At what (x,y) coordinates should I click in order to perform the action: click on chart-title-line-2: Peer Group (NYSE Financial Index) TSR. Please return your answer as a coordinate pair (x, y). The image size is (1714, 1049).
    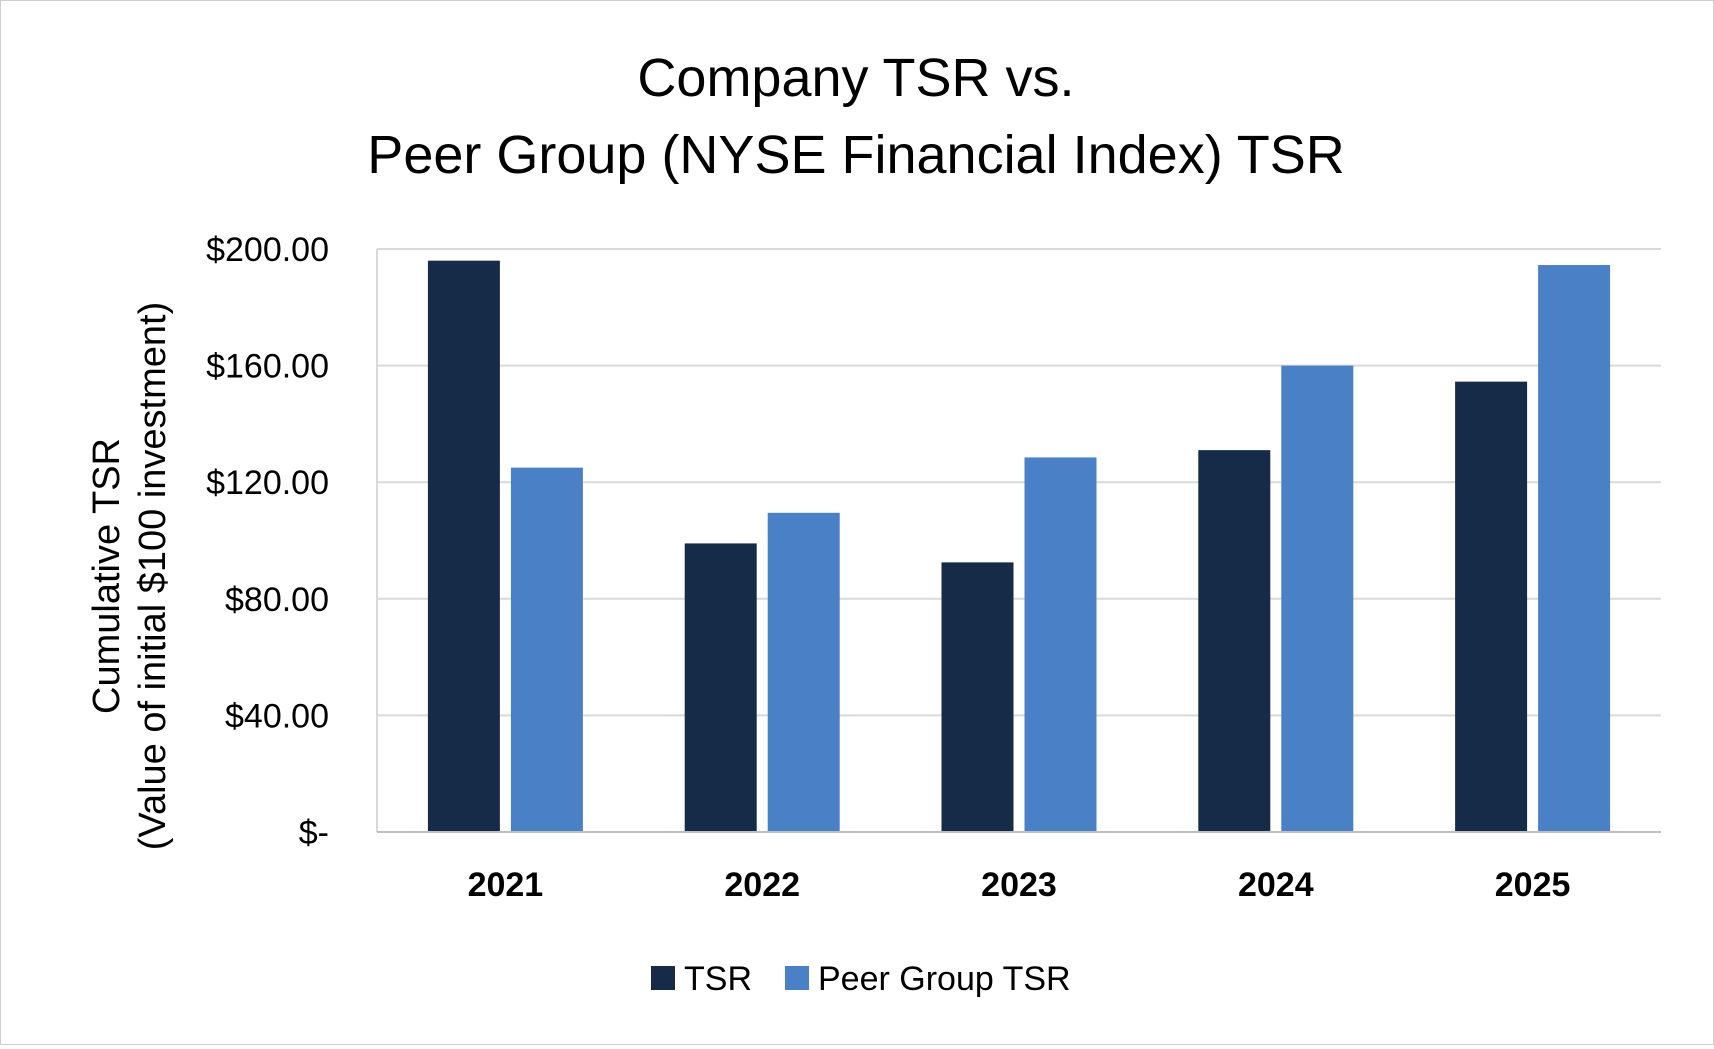
    Looking at the image, I should click on (855, 155).